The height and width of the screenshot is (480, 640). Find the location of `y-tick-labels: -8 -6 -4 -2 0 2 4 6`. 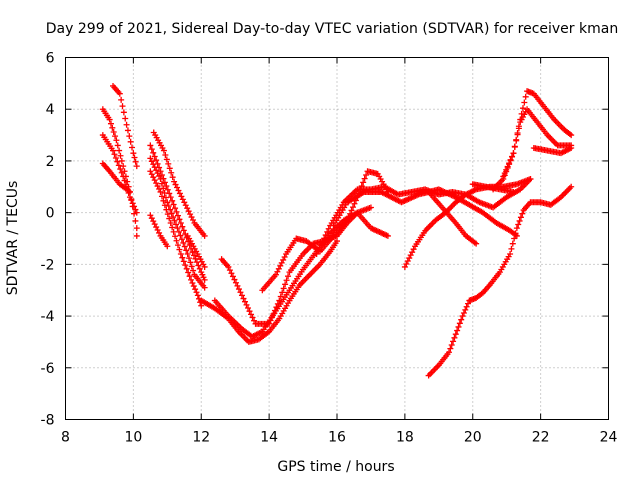

y-tick-labels: -8 -6 -4 -2 0 2 4 6 is located at coordinates (48, 240).